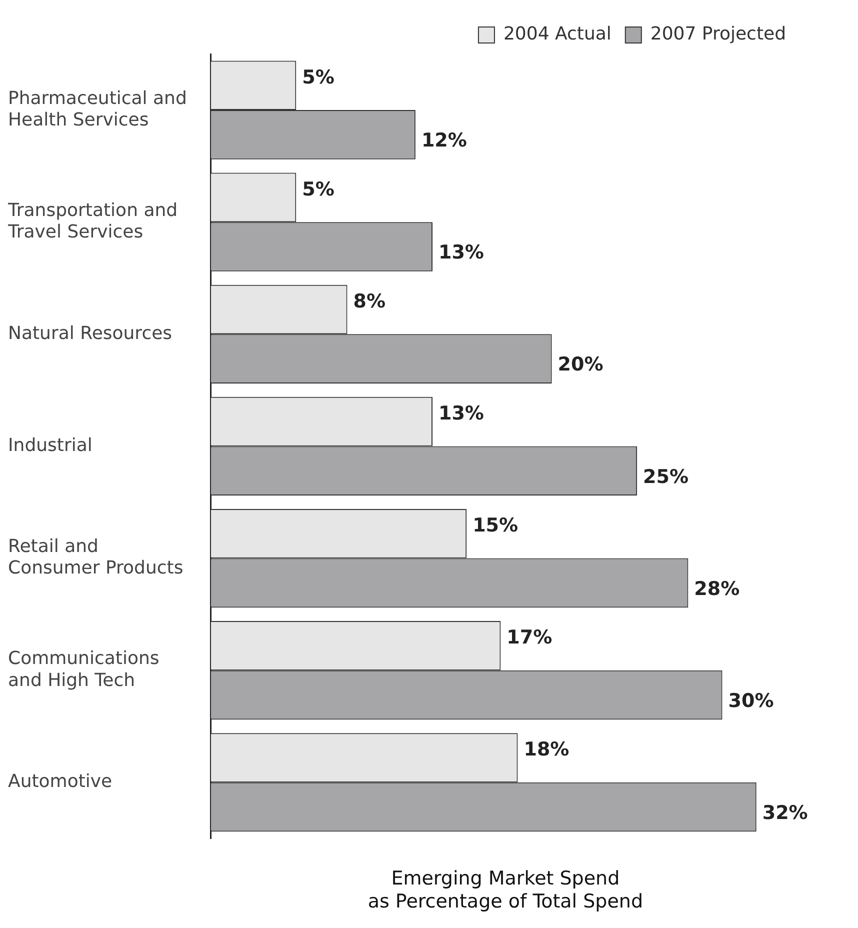 This screenshot has width=858, height=928. I want to click on y-tick-label: Transportation and Travel Services, so click(92, 221).